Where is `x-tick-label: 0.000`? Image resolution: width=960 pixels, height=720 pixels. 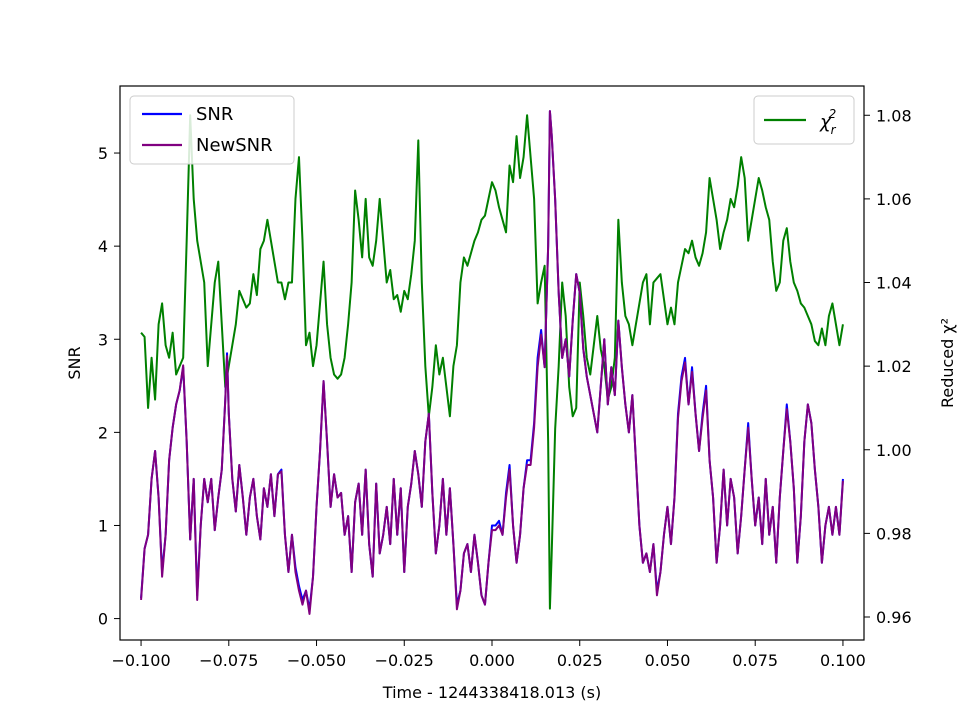 x-tick-label: 0.000 is located at coordinates (492, 660).